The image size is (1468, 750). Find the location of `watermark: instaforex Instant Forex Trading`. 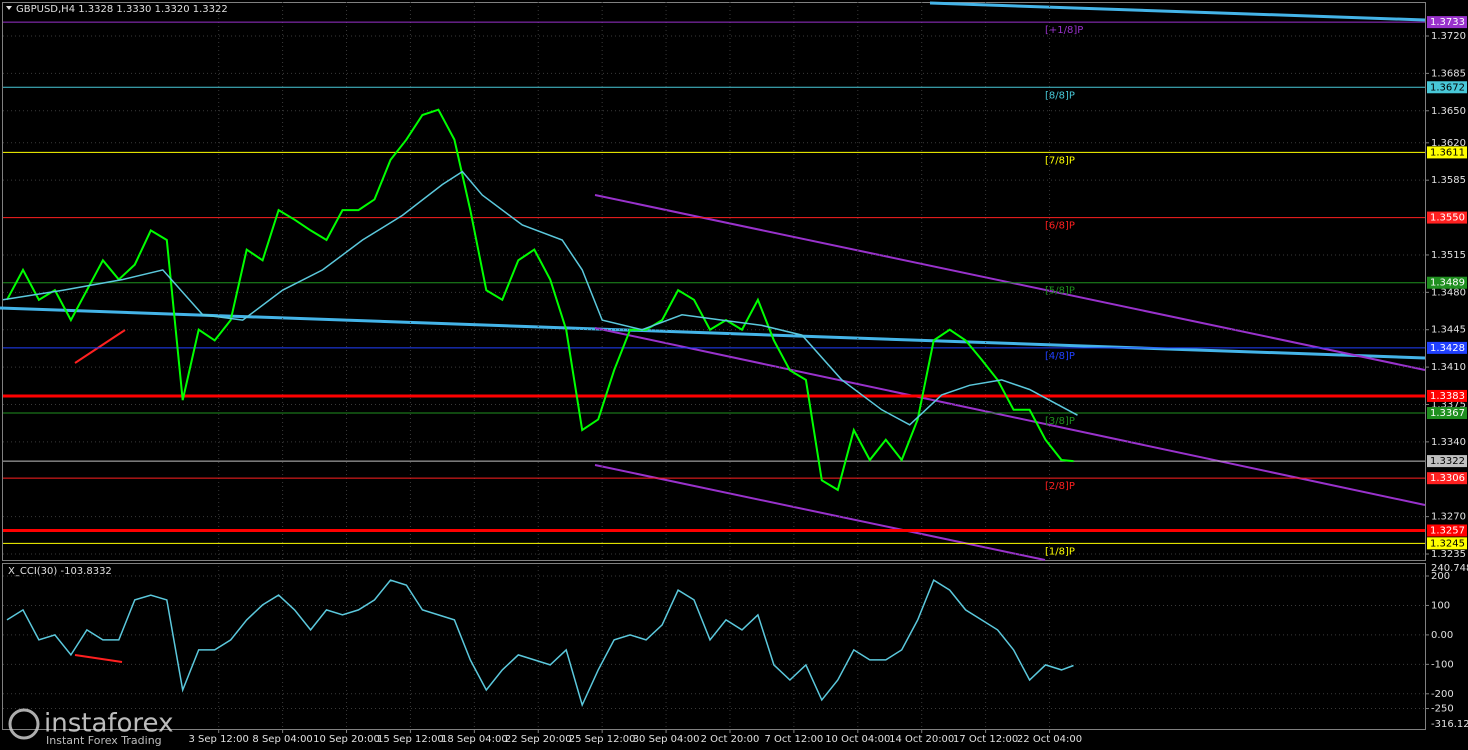

watermark: instaforex Instant Forex Trading is located at coordinates (90, 727).